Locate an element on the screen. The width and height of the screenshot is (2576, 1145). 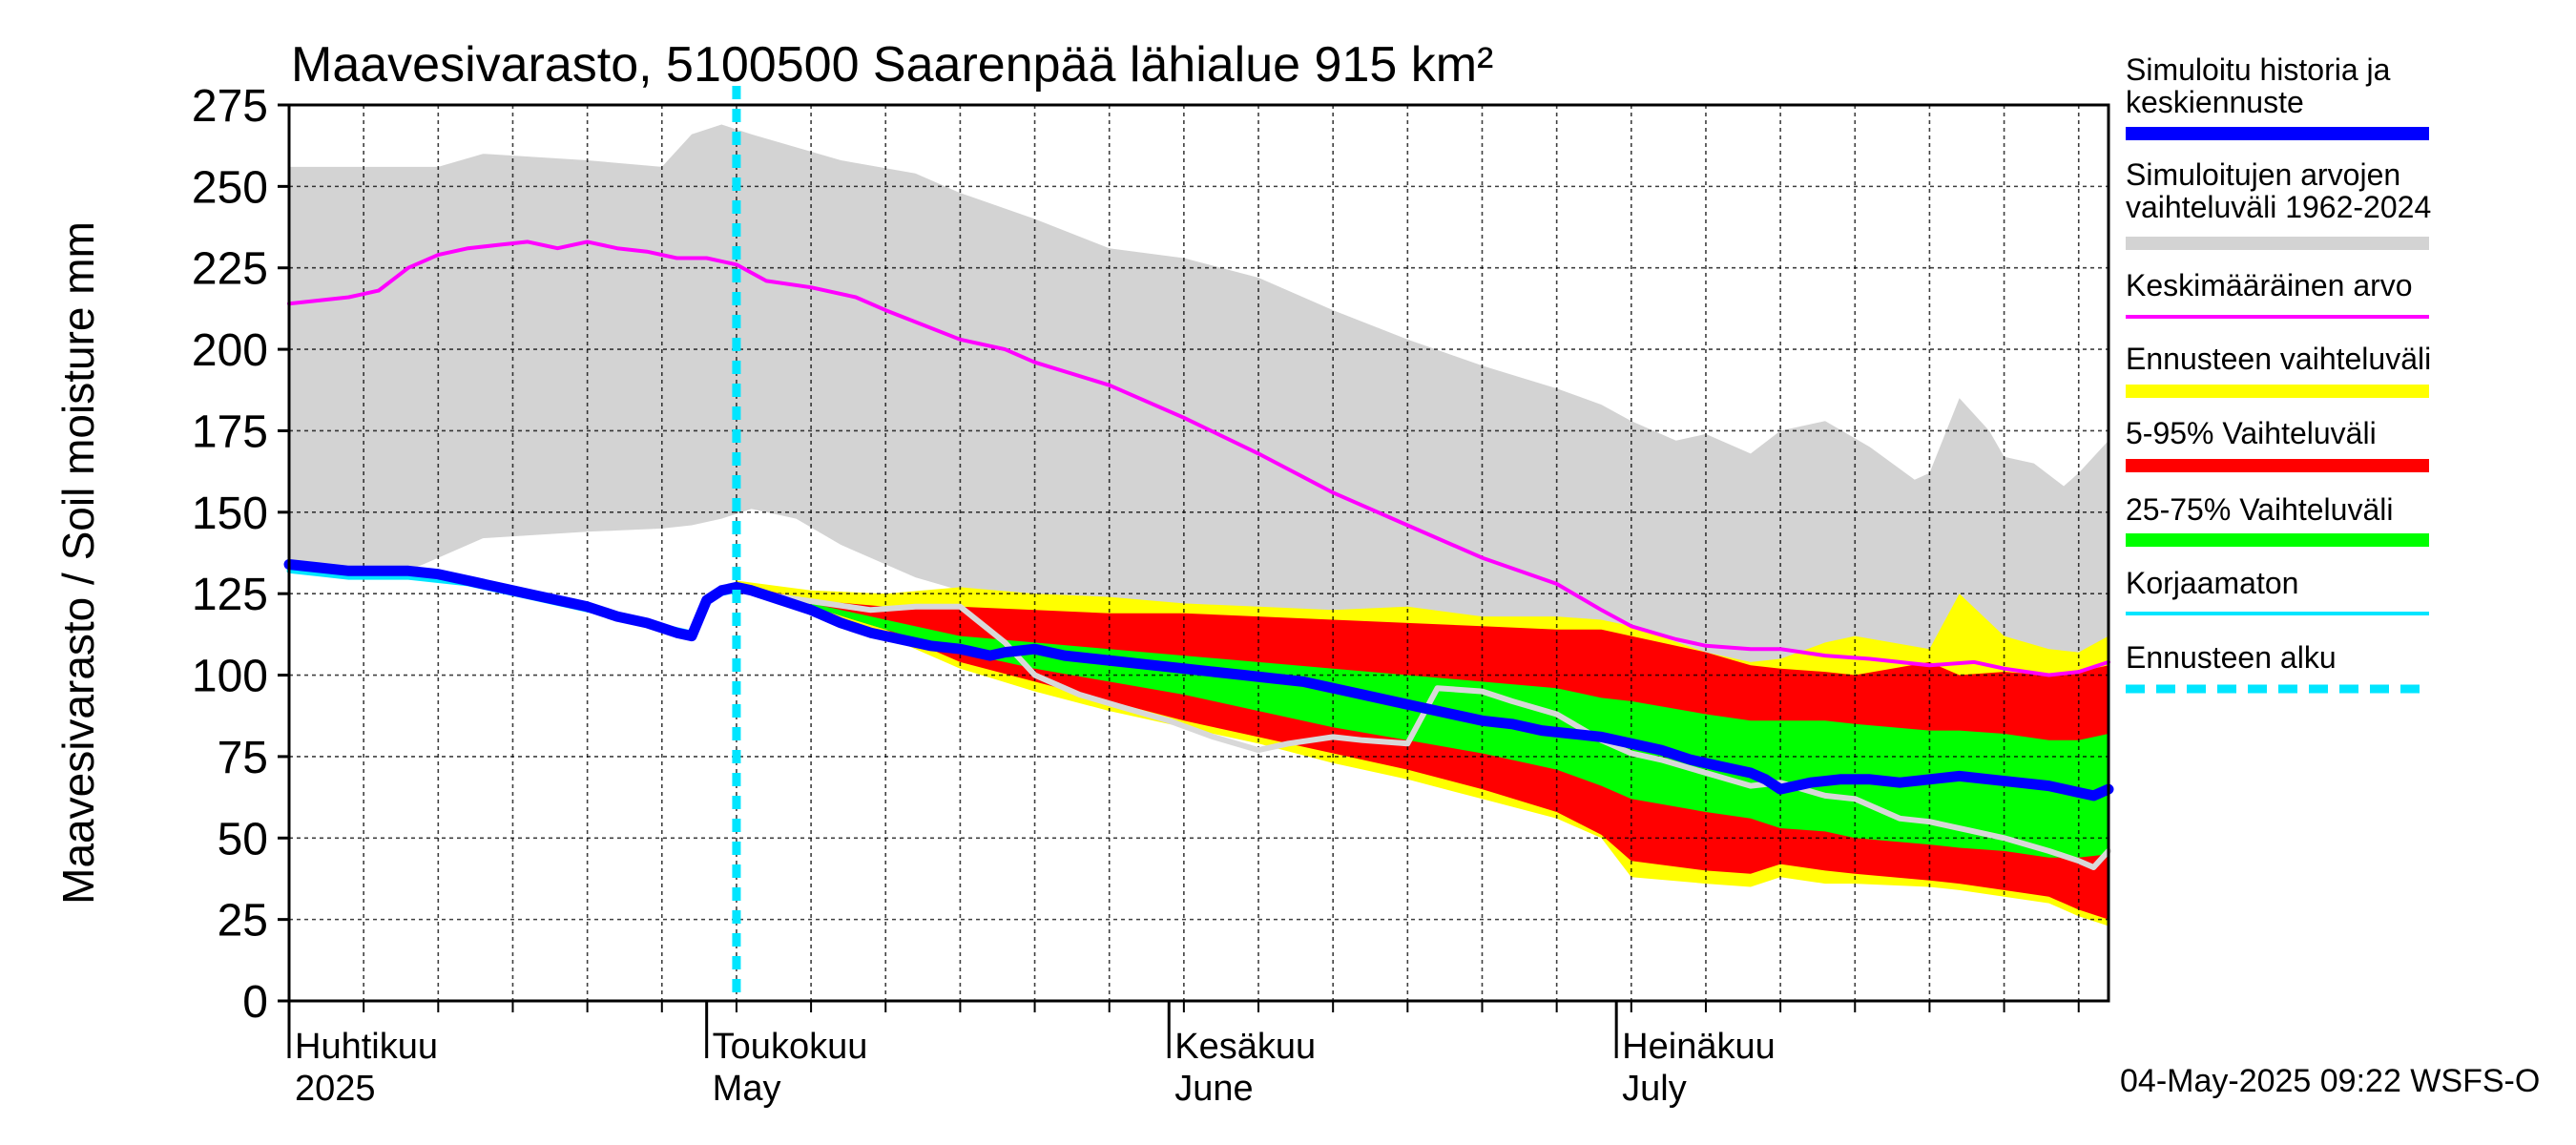
legend-label: Keskimääräinen arvo is located at coordinates (2269, 285).